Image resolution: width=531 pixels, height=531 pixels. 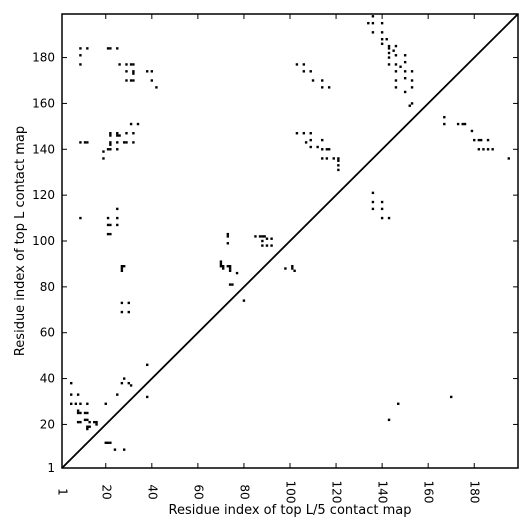 What do you see at coordinates (63, 492) in the screenshot?
I see `x-tick-label: 1` at bounding box center [63, 492].